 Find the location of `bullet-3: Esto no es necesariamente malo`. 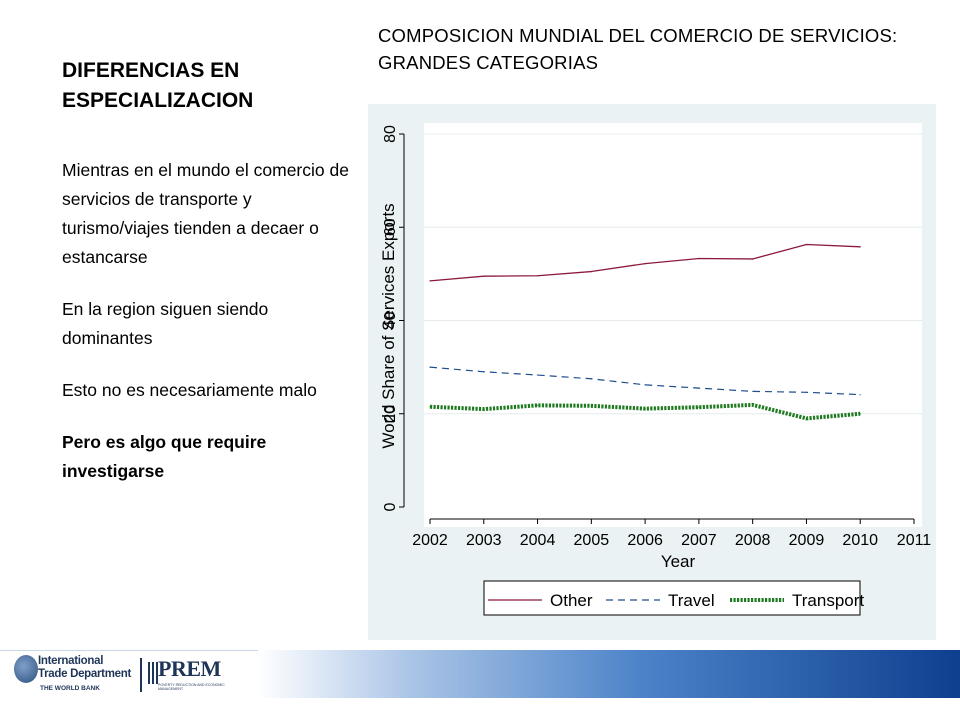

bullet-3: Esto no es necesariamente malo is located at coordinates (189, 390).